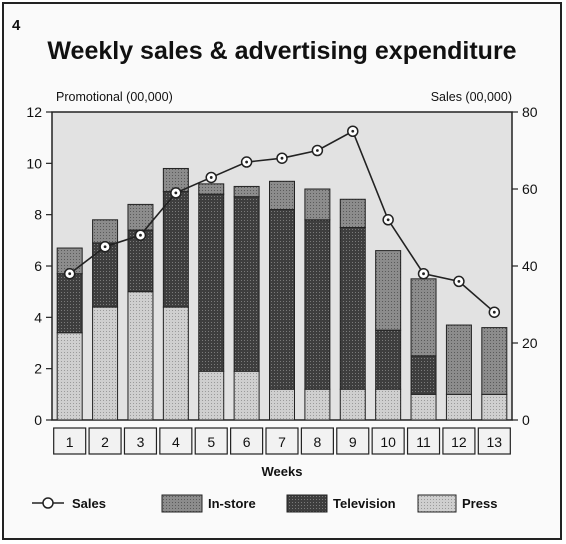 The height and width of the screenshot is (544, 566). I want to click on left-axis-ticks: 0 2 4 6 8 10 12, so click(39, 266).